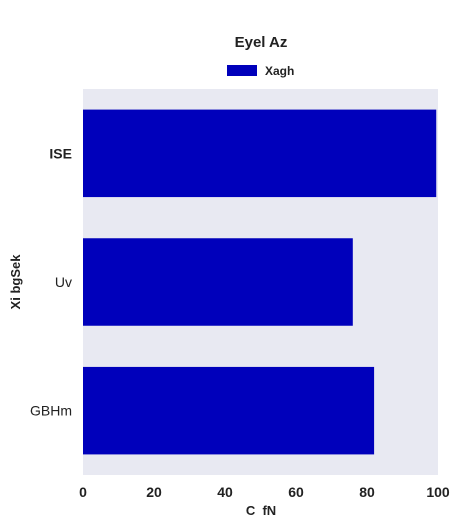  Describe the element at coordinates (367, 492) in the screenshot. I see `x-tick-label: 80` at that location.